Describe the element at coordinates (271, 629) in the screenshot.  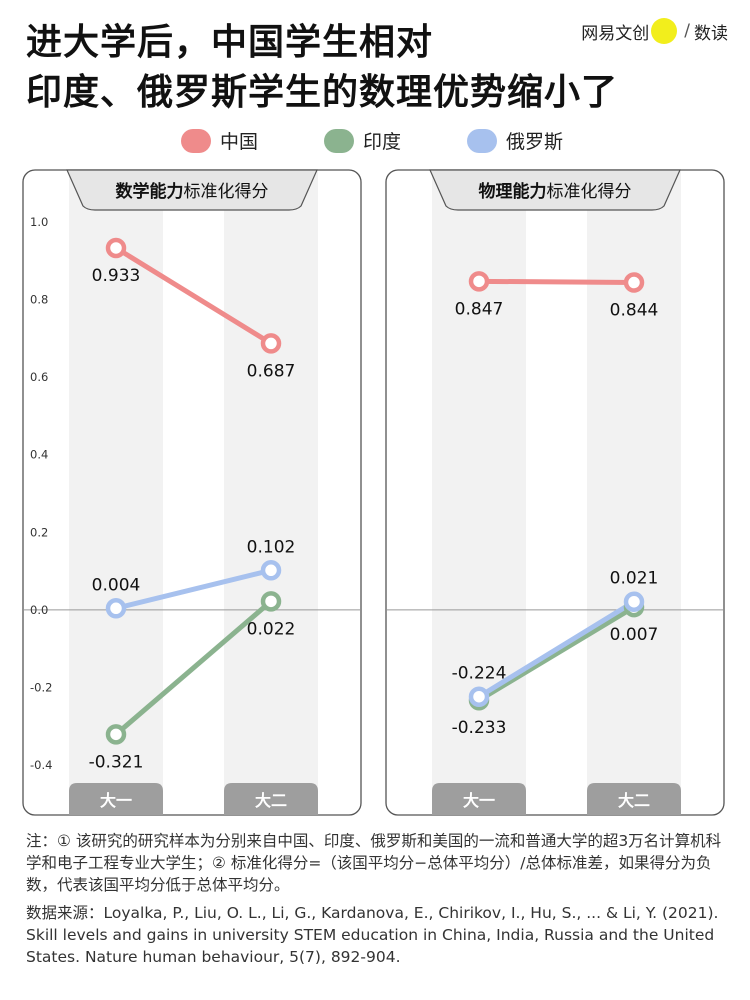
I see `data-label: 0.022` at that location.